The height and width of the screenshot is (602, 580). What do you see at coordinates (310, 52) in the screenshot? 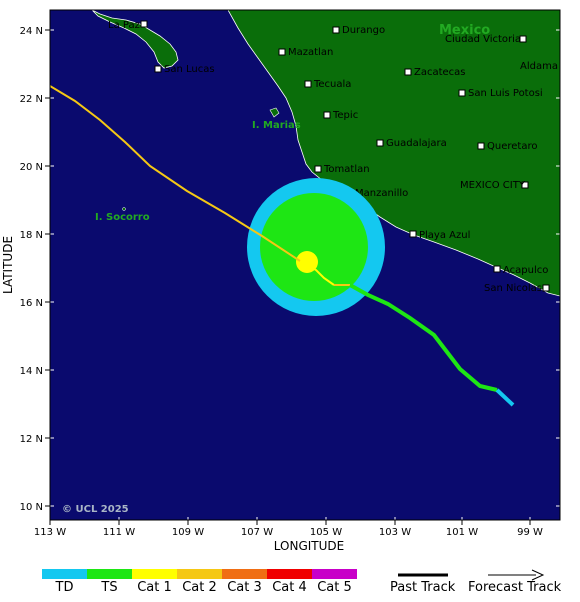
I see `city-label: Mazatlan` at bounding box center [310, 52].